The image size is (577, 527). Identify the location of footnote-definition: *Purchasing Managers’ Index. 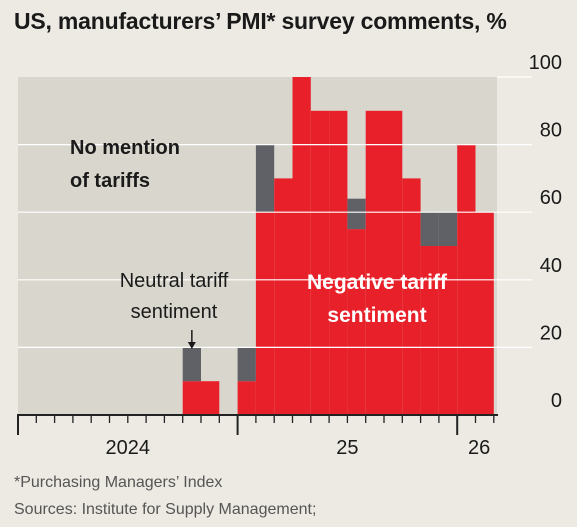
(118, 482).